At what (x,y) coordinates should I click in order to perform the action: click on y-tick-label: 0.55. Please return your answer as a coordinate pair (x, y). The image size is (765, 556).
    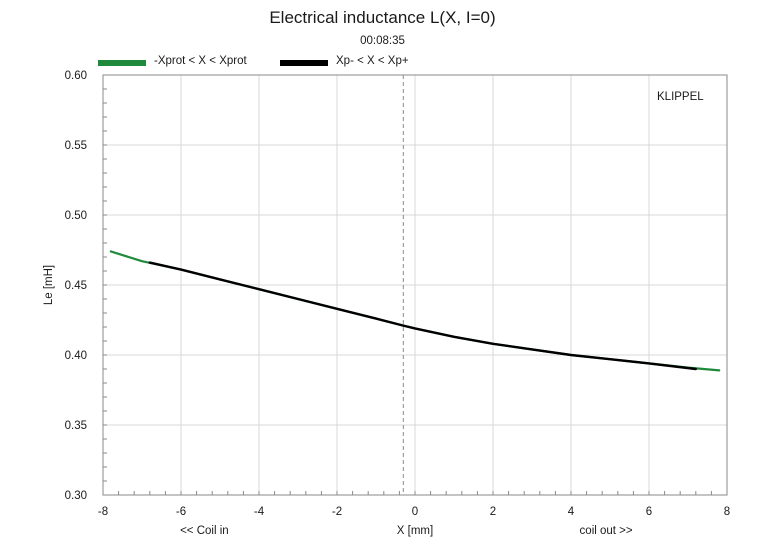
    Looking at the image, I should click on (76, 146).